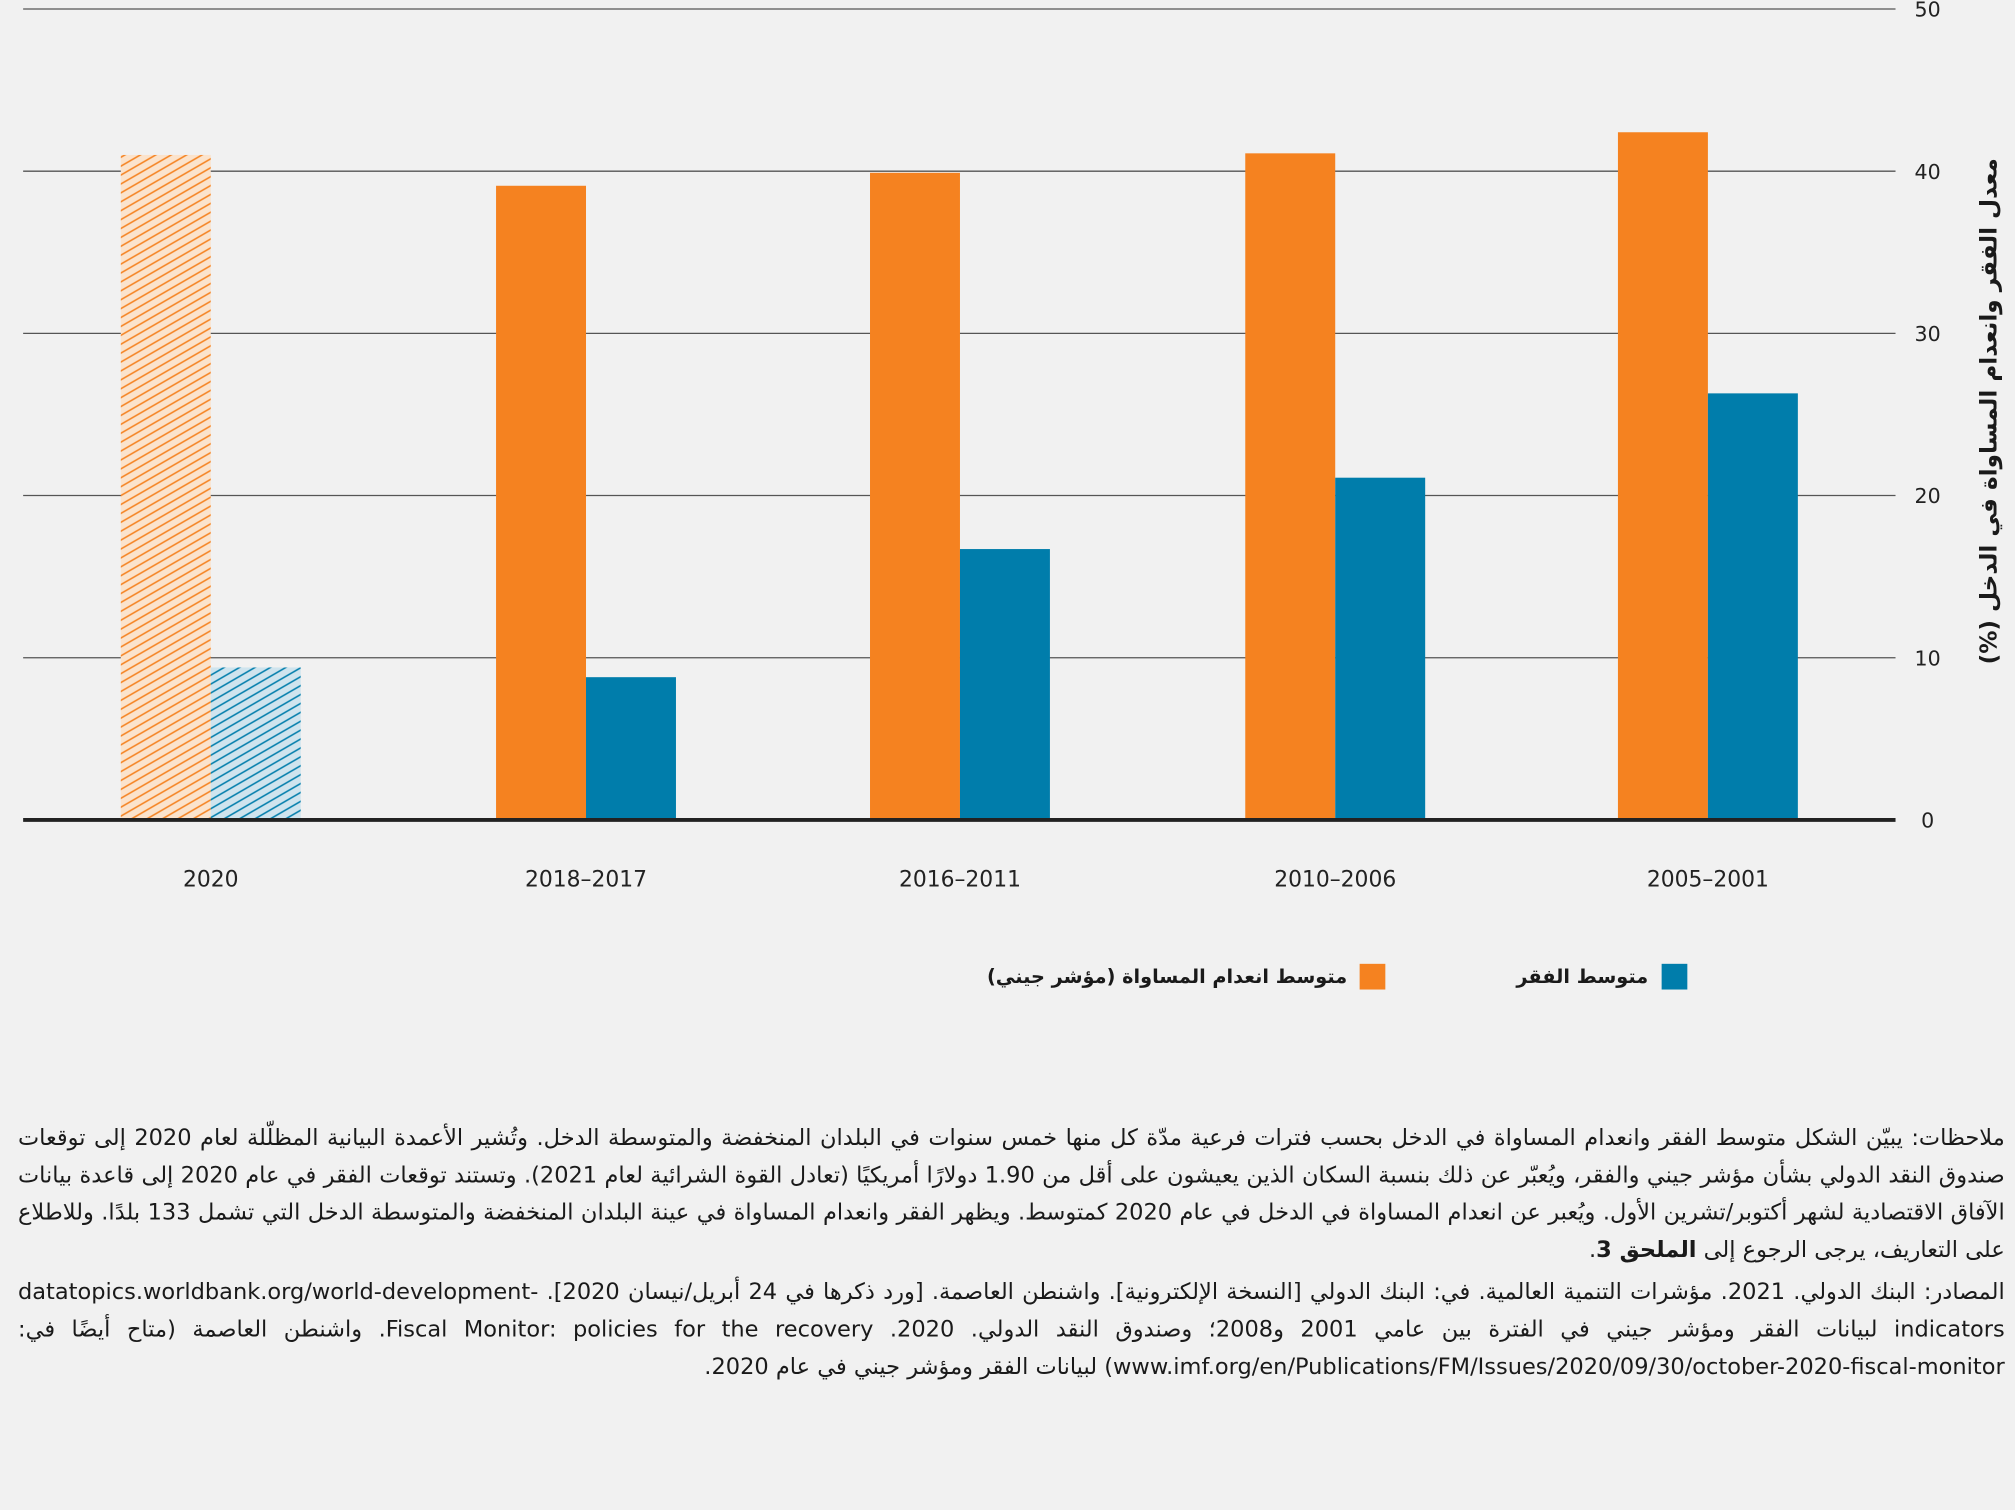 This screenshot has width=2015, height=1510. What do you see at coordinates (1167, 977) in the screenshot?
I see `legend-label: متوسط انعدام المساواة (مؤشر جيني)` at bounding box center [1167, 977].